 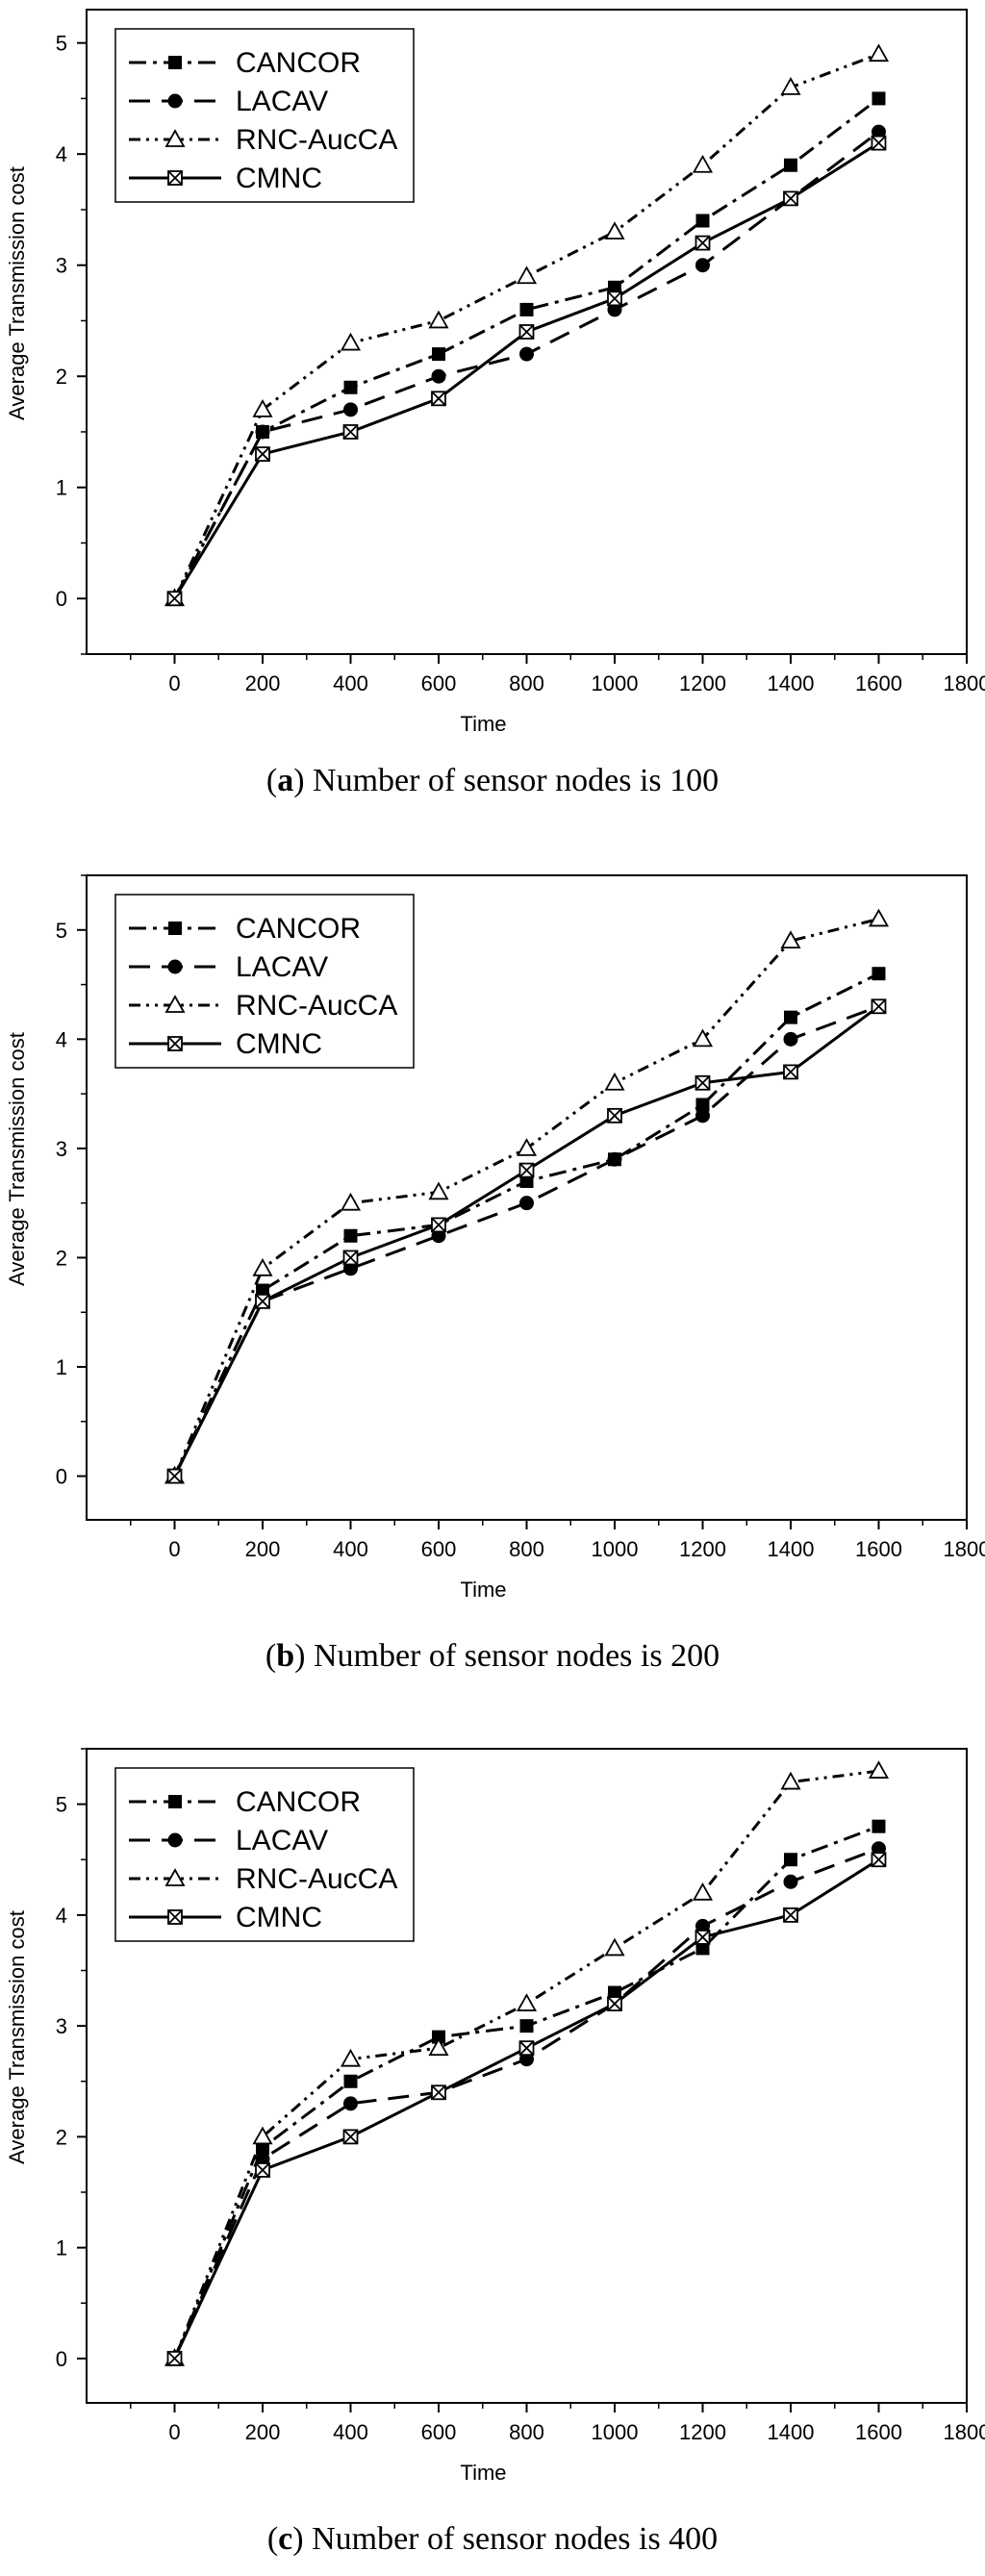 What do you see at coordinates (515, 2539) in the screenshot?
I see `caption-body: Number of sensor nodes is 400` at bounding box center [515, 2539].